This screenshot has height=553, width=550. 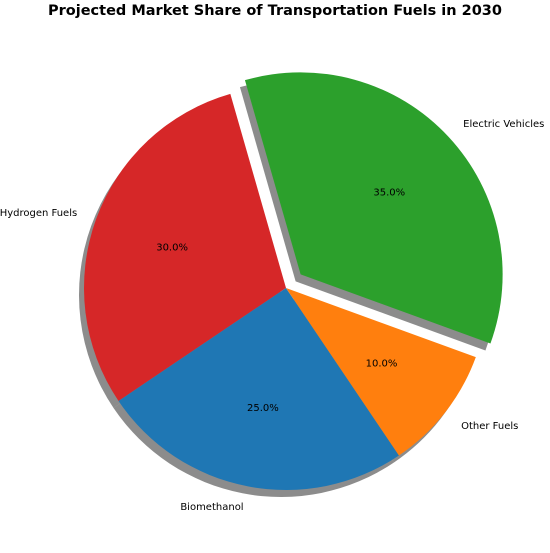 What do you see at coordinates (211, 507) in the screenshot?
I see `pie-category-label-biomethanol: Biomethanol` at bounding box center [211, 507].